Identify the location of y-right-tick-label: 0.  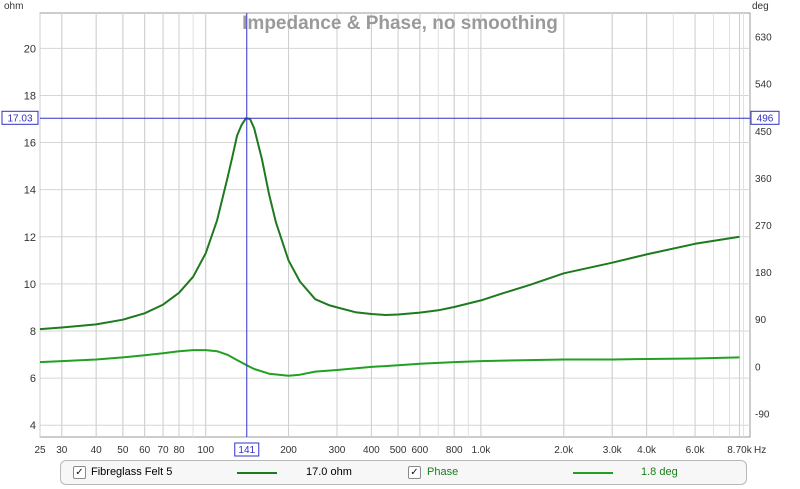
(758, 367).